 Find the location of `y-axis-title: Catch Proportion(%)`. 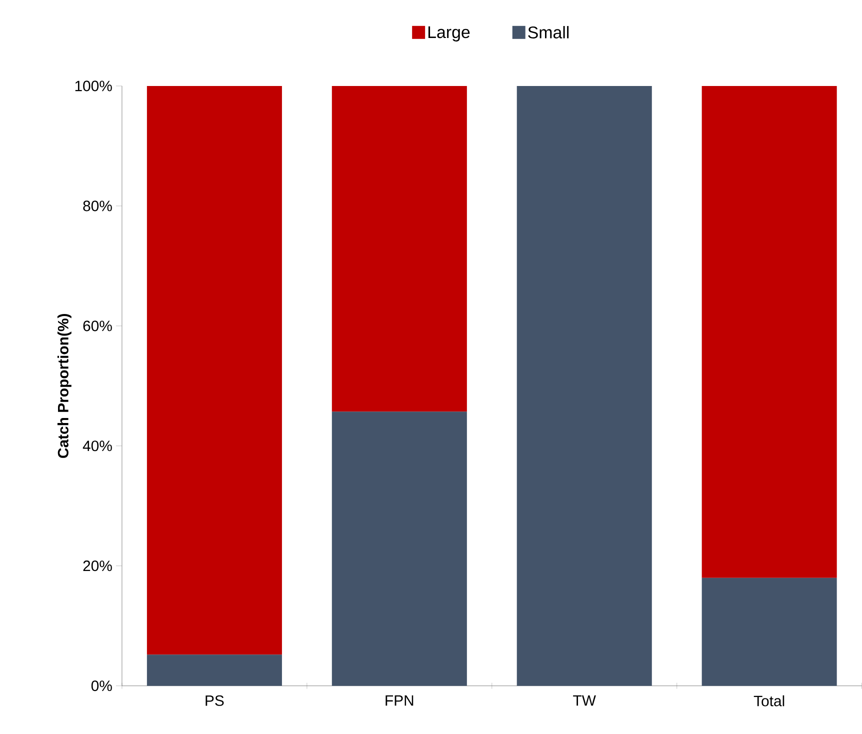

y-axis-title: Catch Proportion(%) is located at coordinates (64, 386).